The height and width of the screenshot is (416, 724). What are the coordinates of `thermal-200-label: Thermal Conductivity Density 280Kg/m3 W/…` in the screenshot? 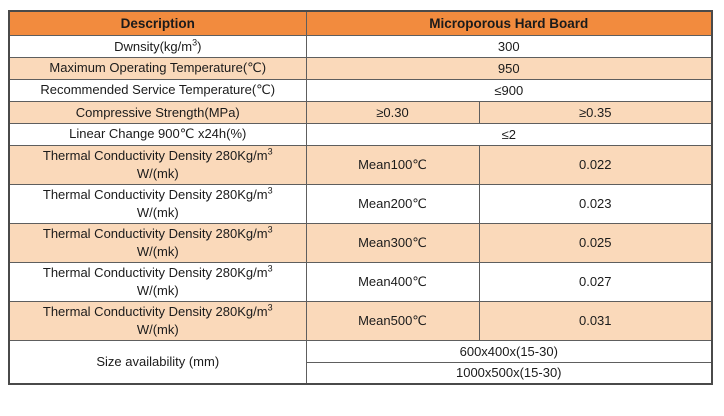 It's located at (157, 203).